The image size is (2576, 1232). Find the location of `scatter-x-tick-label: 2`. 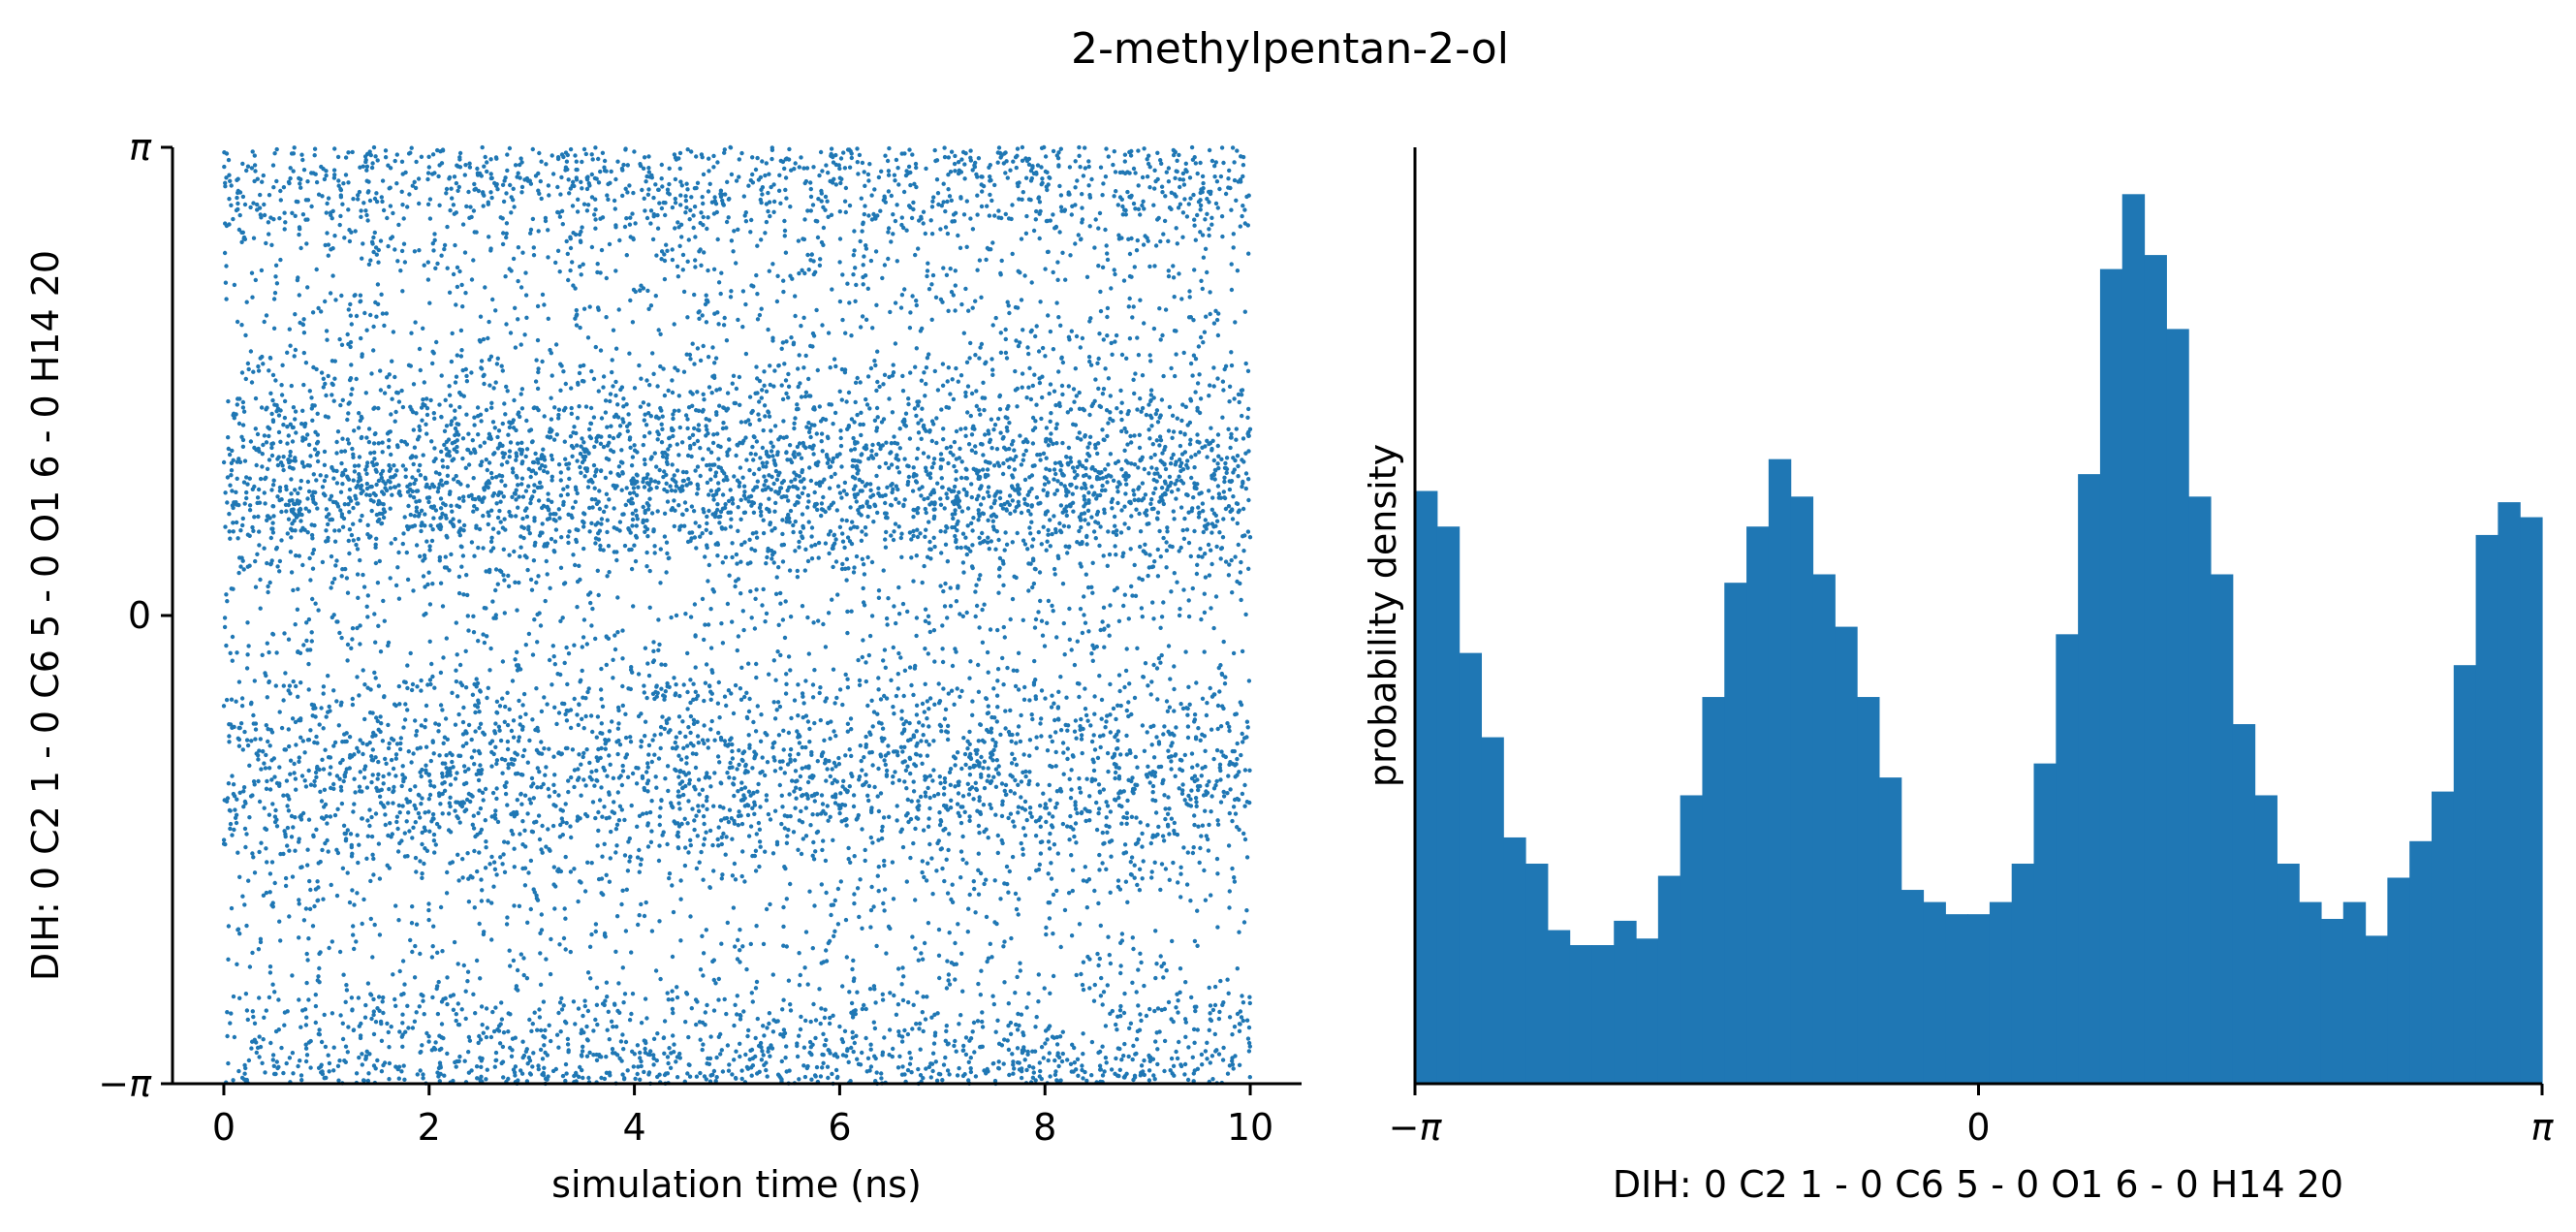

scatter-x-tick-label: 2 is located at coordinates (429, 1127).